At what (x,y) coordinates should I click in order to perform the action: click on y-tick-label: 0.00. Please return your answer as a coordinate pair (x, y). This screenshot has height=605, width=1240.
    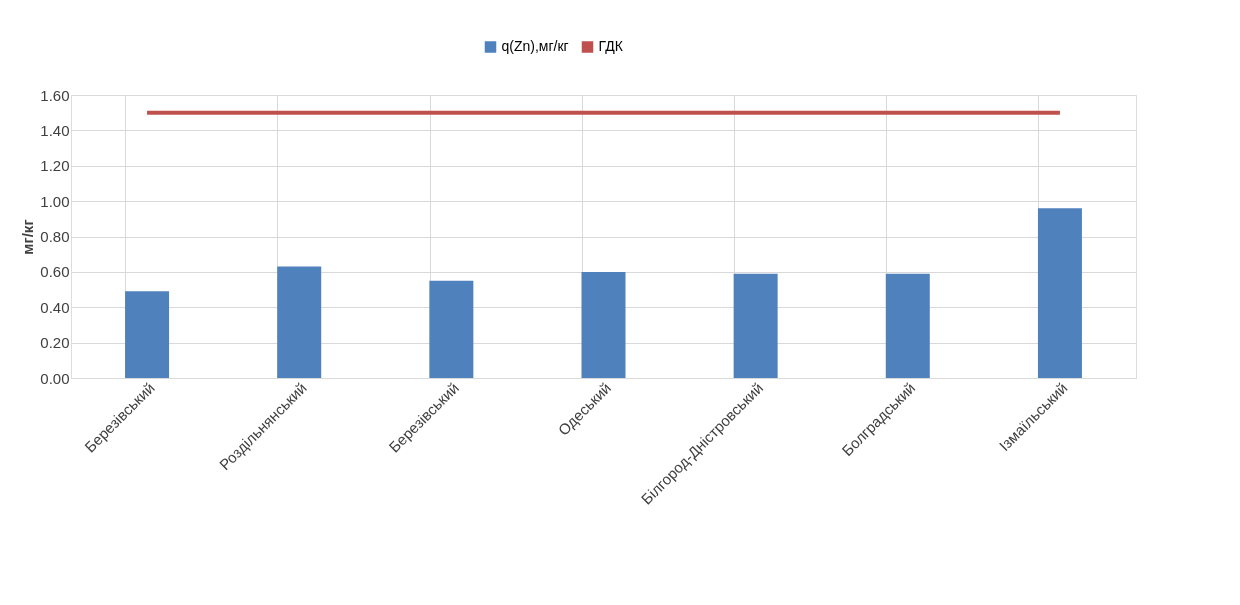
    Looking at the image, I should click on (55, 378).